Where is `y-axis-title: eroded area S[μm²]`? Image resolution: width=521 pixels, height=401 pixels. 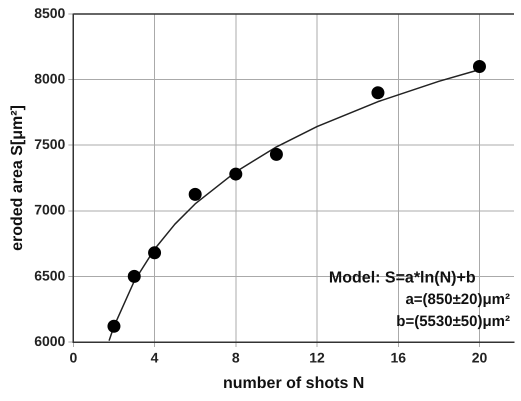 y-axis-title: eroded area S[μm²] is located at coordinates (17, 178).